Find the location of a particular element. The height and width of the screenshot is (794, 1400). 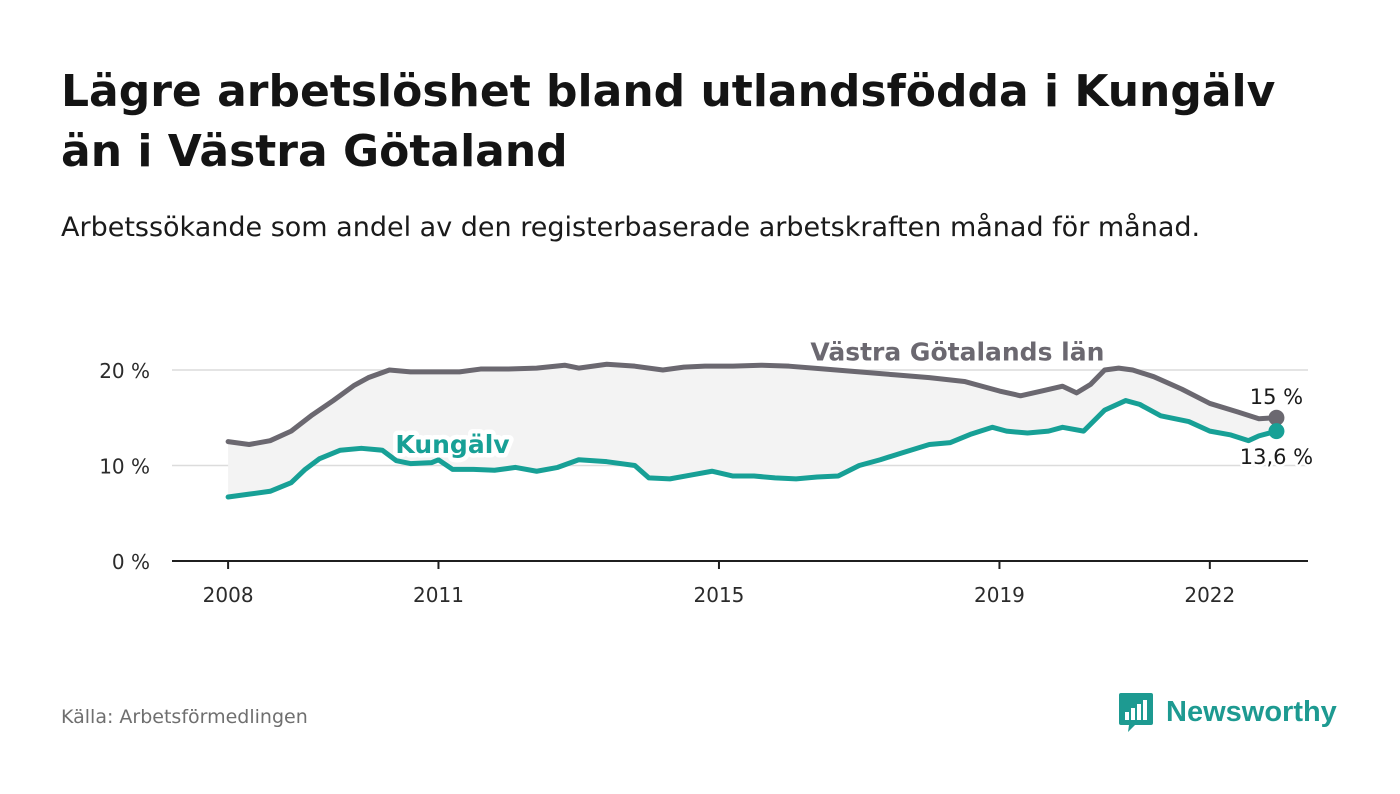

series-line-kungalv is located at coordinates (752, 449).